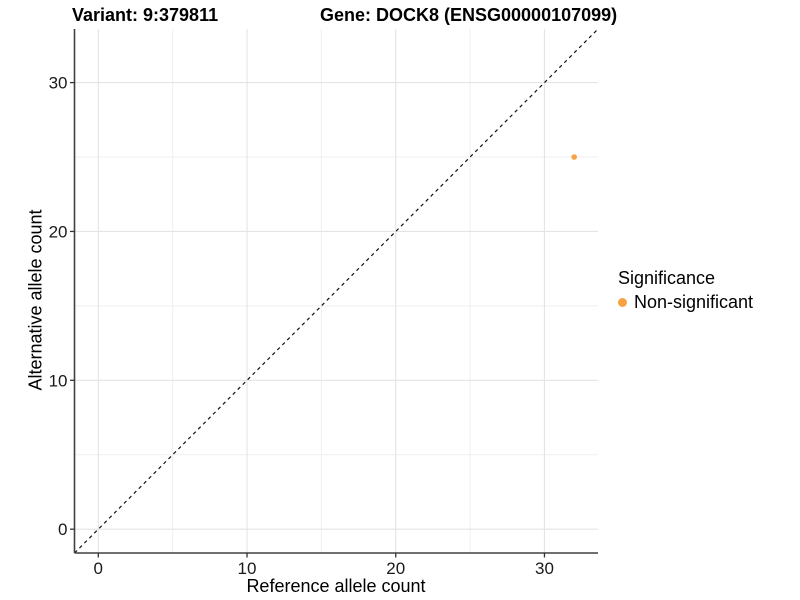 Image resolution: width=800 pixels, height=600 pixels. I want to click on y-tick-label: 20, so click(58, 231).